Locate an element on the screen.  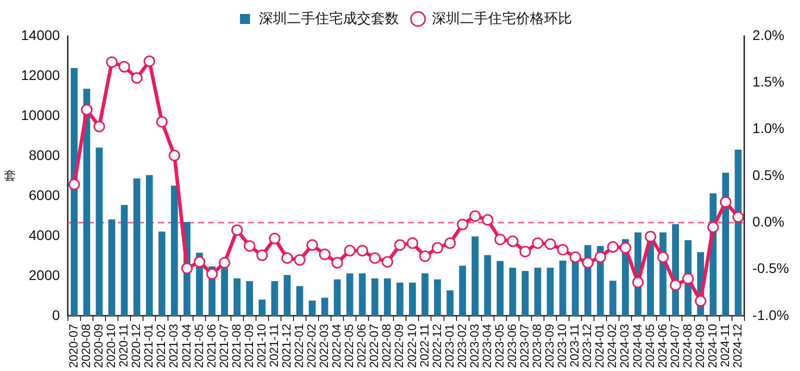
x-tick-label: 2024-06 is located at coordinates (662, 346).